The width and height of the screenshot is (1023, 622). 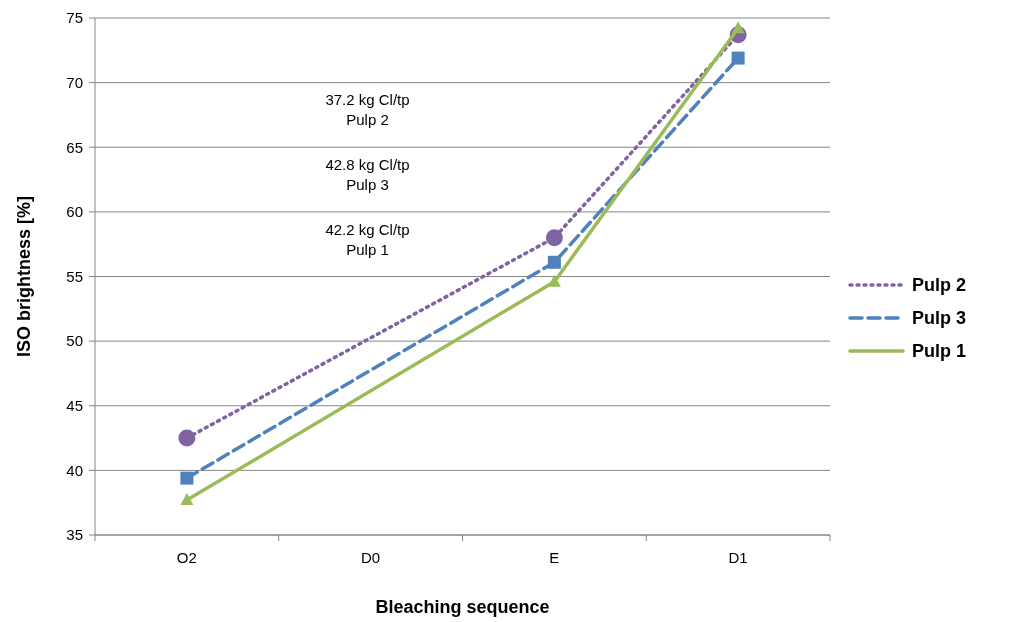 What do you see at coordinates (367, 109) in the screenshot?
I see `annotation: 37.2 kg Cl/tp Pulp 2` at bounding box center [367, 109].